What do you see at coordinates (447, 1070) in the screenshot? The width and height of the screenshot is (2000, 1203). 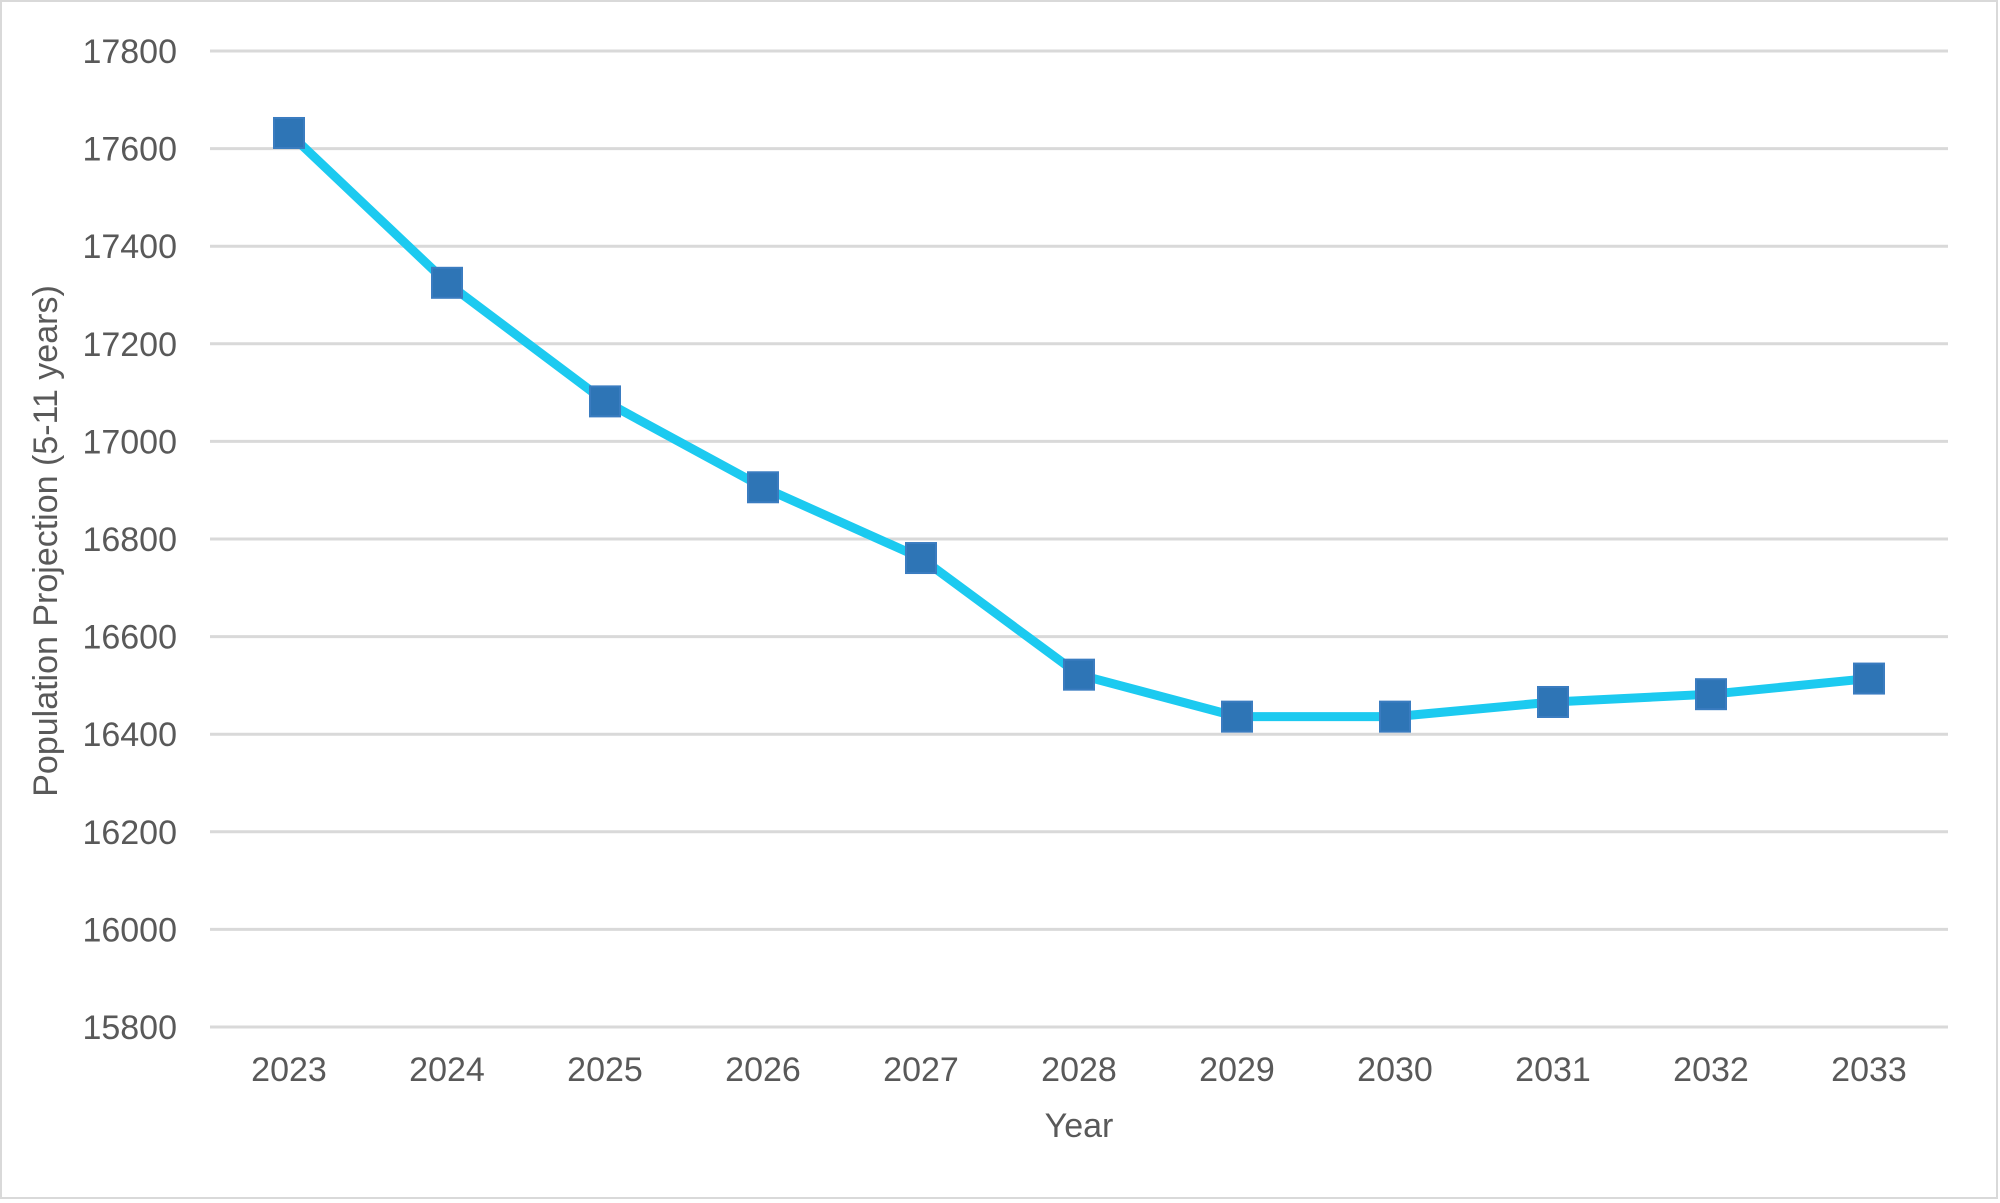 I see `x-tick-label: 2024` at bounding box center [447, 1070].